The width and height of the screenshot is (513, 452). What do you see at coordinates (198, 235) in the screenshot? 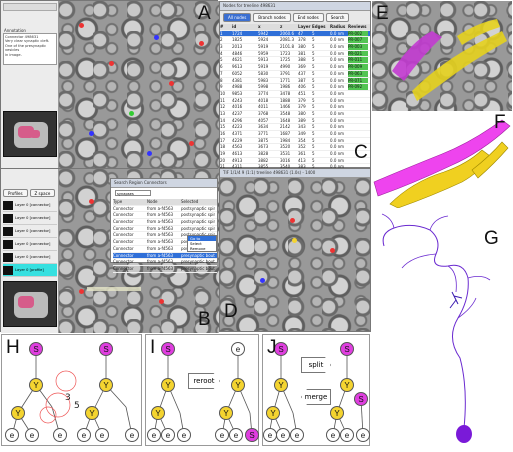
I see `search-cell: postsynaptic spine` at bounding box center [198, 235].